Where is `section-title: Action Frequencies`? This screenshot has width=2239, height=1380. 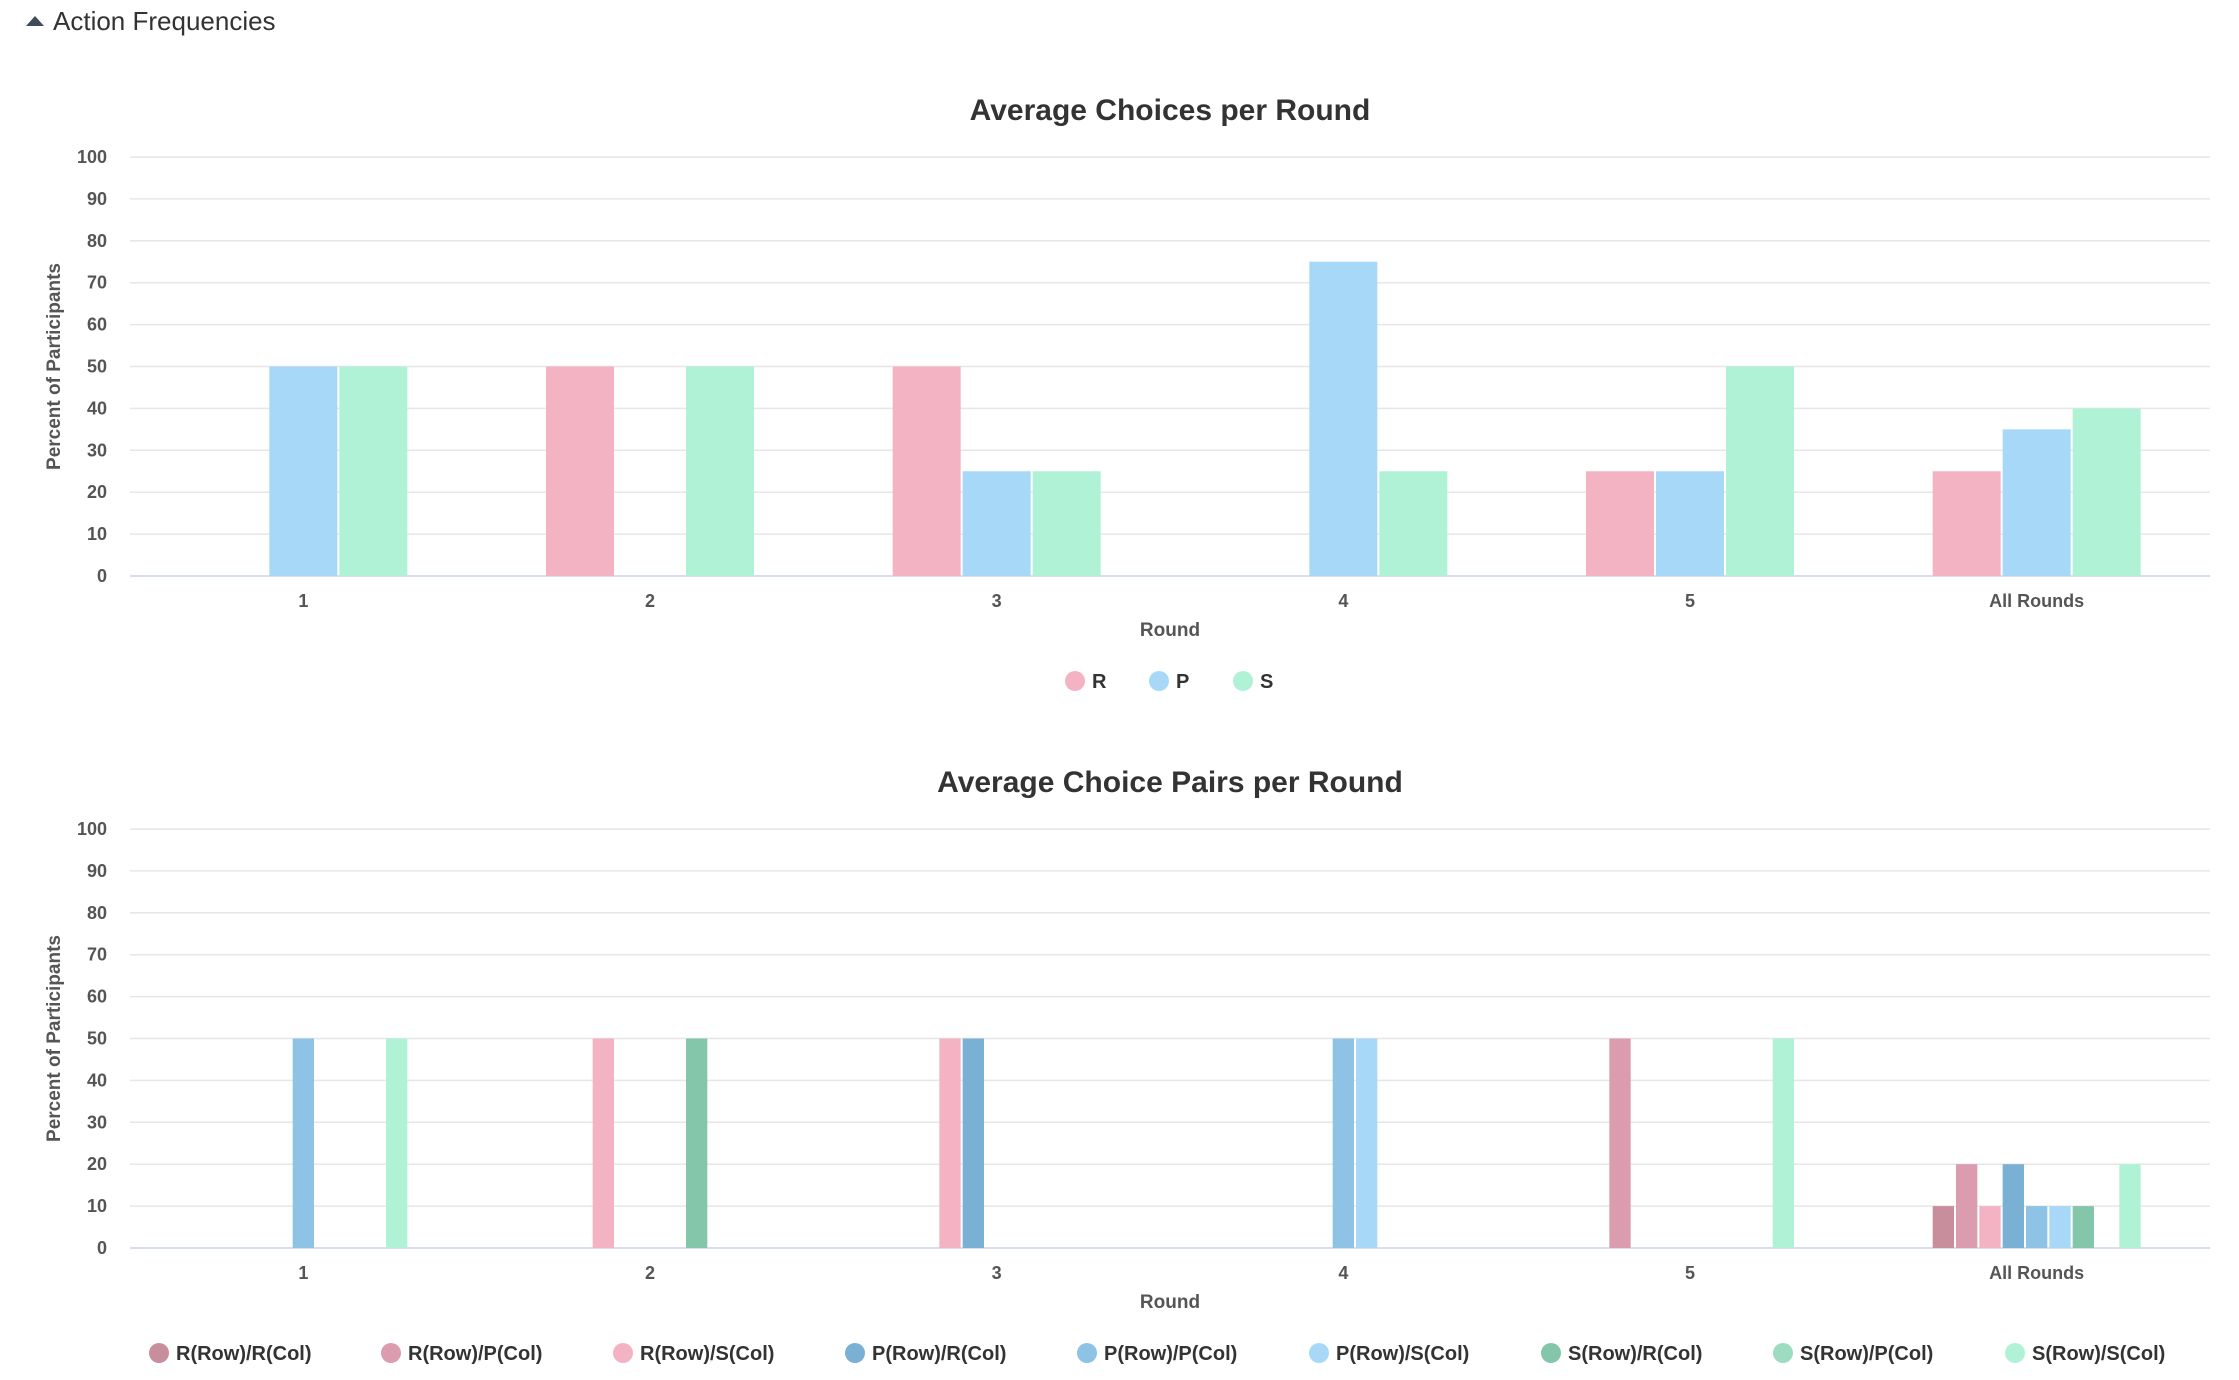 section-title: Action Frequencies is located at coordinates (164, 20).